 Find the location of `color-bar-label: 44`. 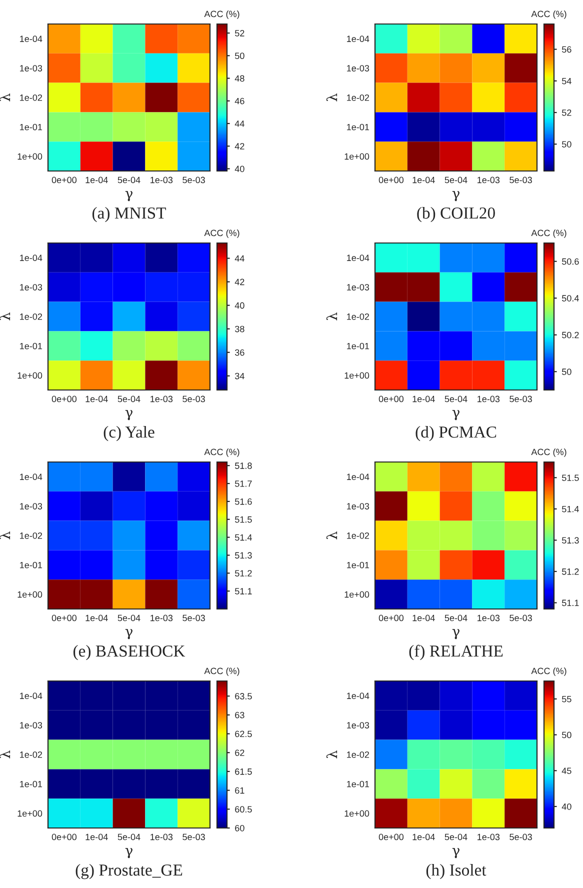

color-bar-label: 44 is located at coordinates (239, 258).